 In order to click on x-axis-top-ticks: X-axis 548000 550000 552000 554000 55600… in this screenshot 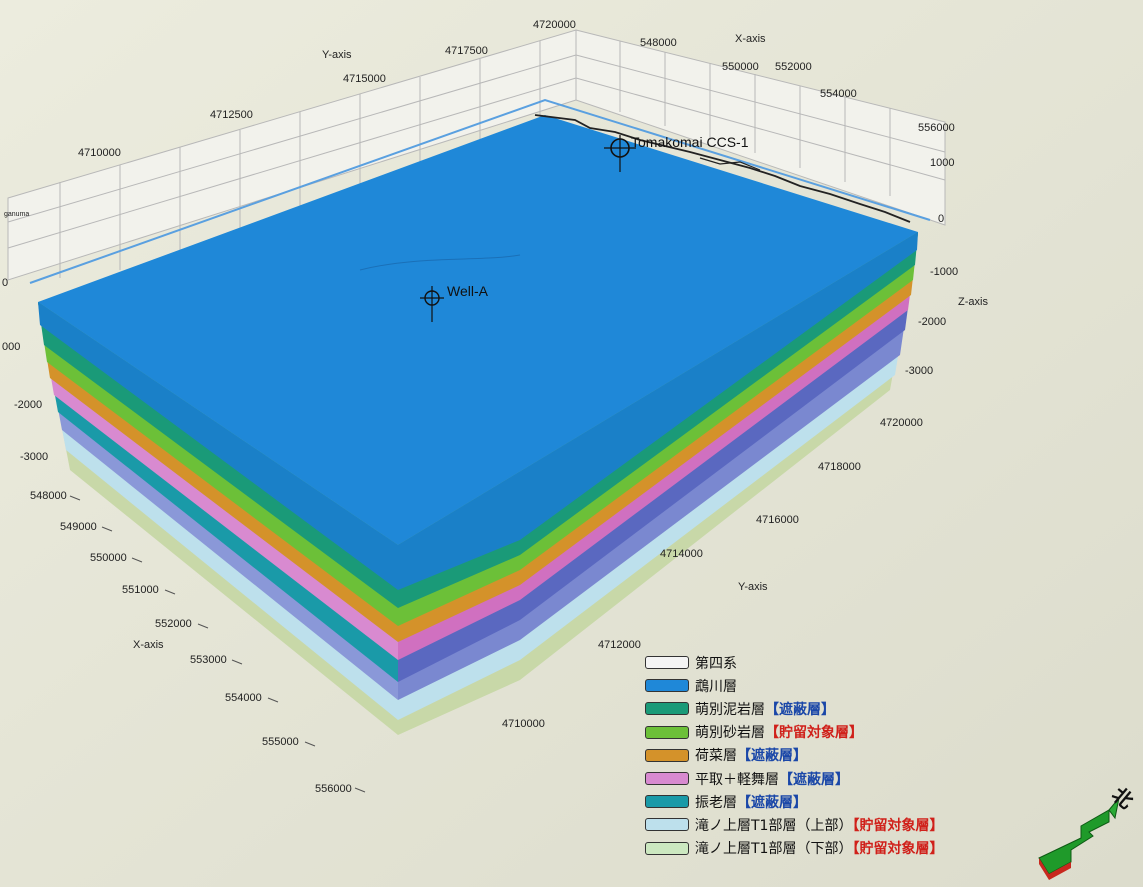, I will do `click(797, 83)`.